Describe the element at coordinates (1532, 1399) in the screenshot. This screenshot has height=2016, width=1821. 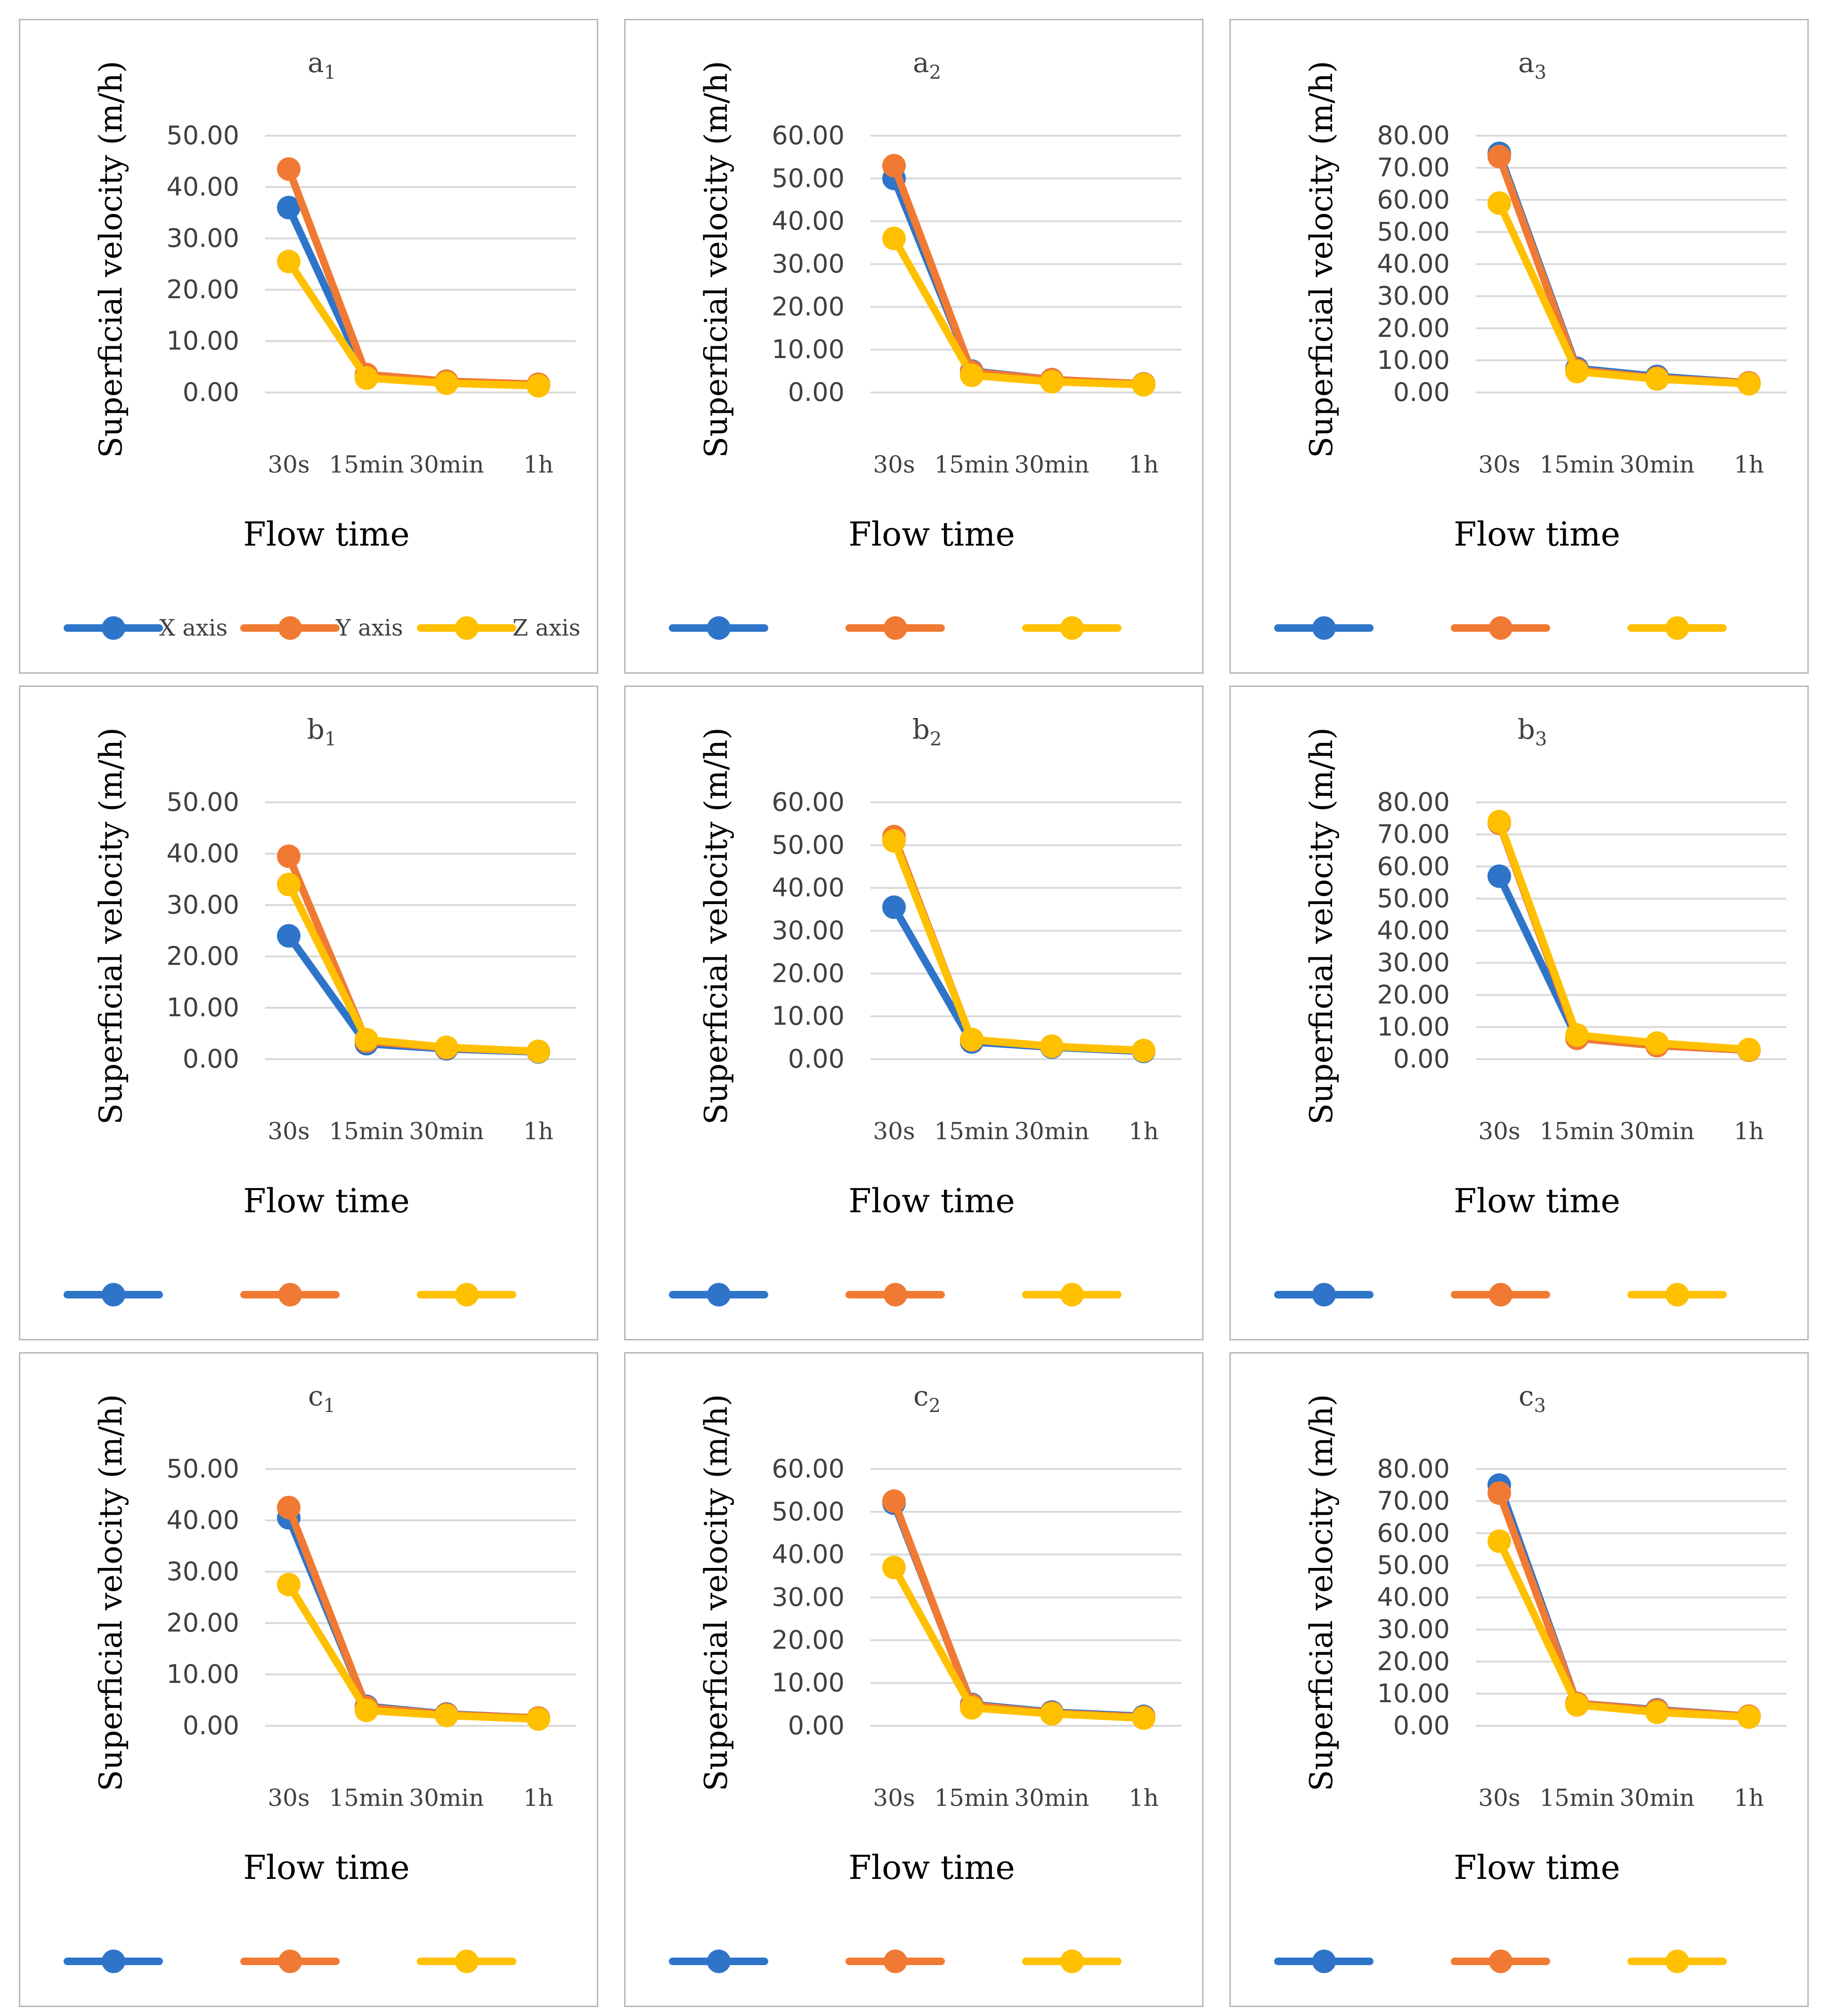
I see `chart-title: c3` at that location.